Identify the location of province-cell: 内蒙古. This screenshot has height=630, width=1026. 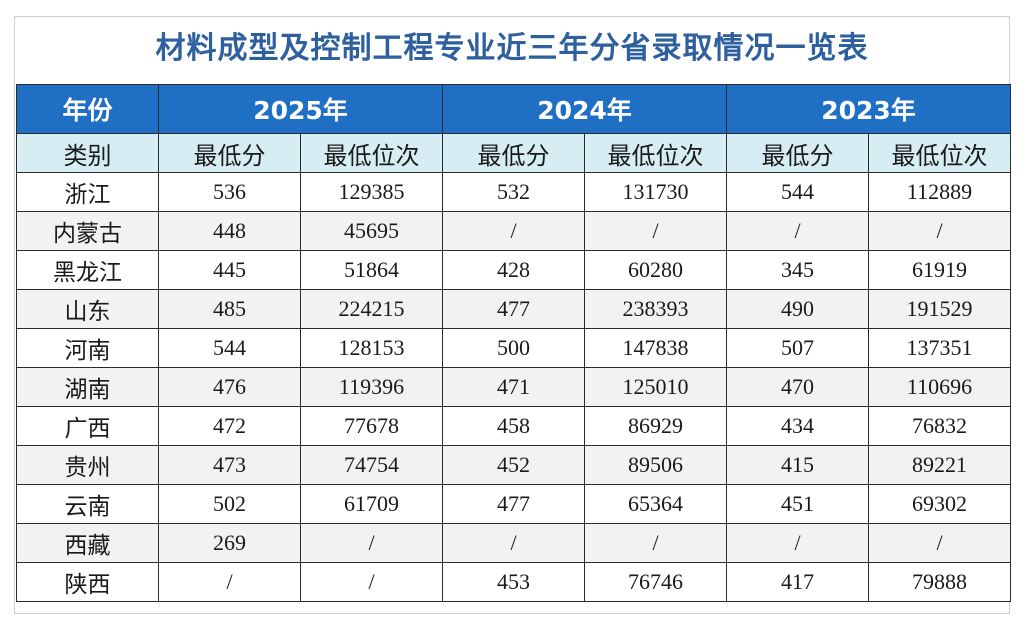
(87, 231).